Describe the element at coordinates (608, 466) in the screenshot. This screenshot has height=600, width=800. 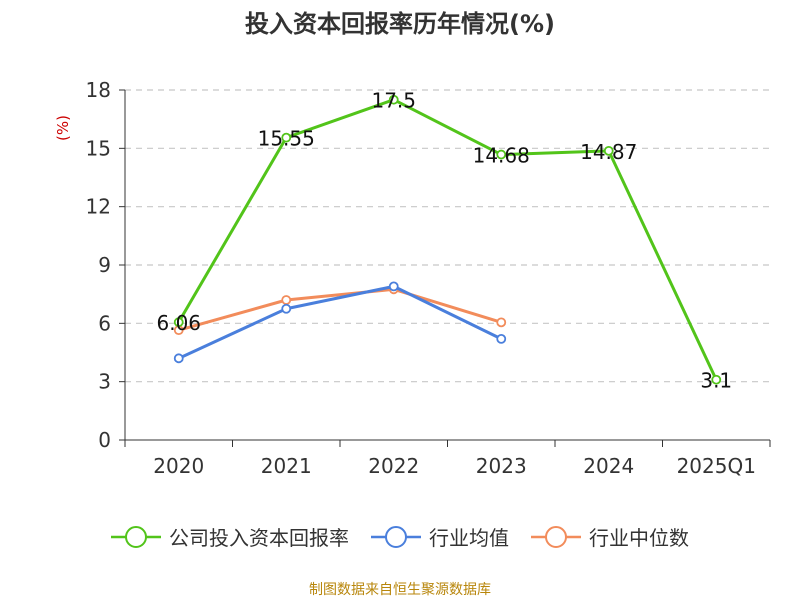
I see `x-tick-label: 2024` at that location.